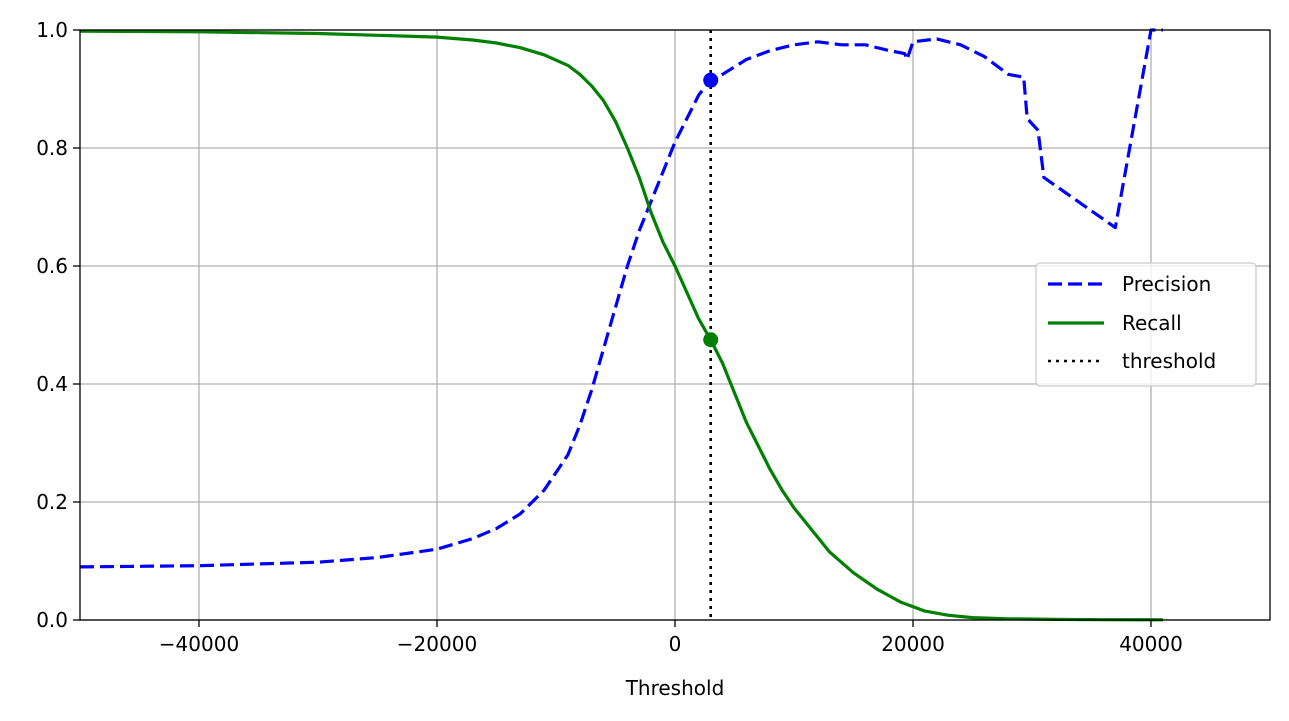  Describe the element at coordinates (52, 30) in the screenshot. I see `y-tick-label-5: 1.0` at that location.